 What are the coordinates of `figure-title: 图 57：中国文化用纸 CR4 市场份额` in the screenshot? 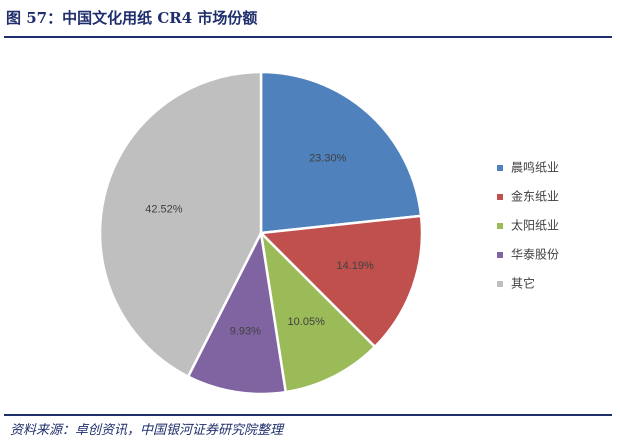 It's located at (132, 18).